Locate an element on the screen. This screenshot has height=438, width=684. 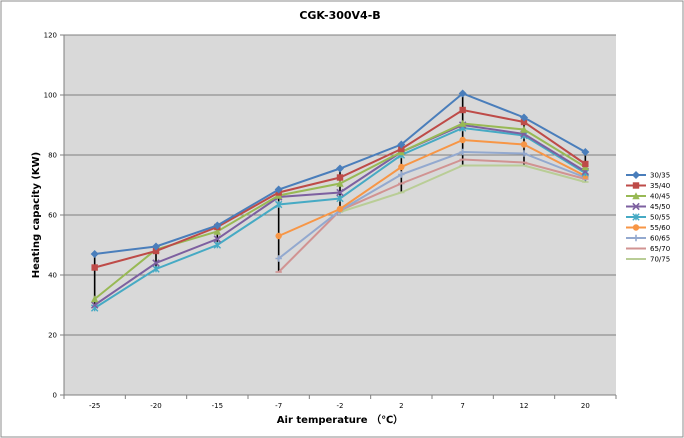
point-45/50--15 is located at coordinates (217, 239).